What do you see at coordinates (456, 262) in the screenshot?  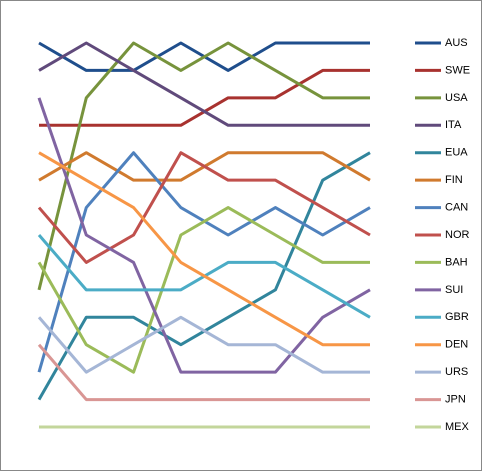 I see `legend-label: BAH` at bounding box center [456, 262].